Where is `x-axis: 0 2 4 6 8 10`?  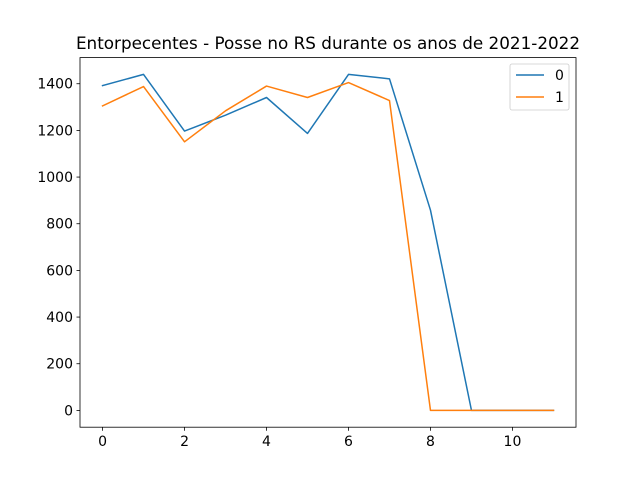 x-axis: 0 2 4 6 8 10 is located at coordinates (309, 438).